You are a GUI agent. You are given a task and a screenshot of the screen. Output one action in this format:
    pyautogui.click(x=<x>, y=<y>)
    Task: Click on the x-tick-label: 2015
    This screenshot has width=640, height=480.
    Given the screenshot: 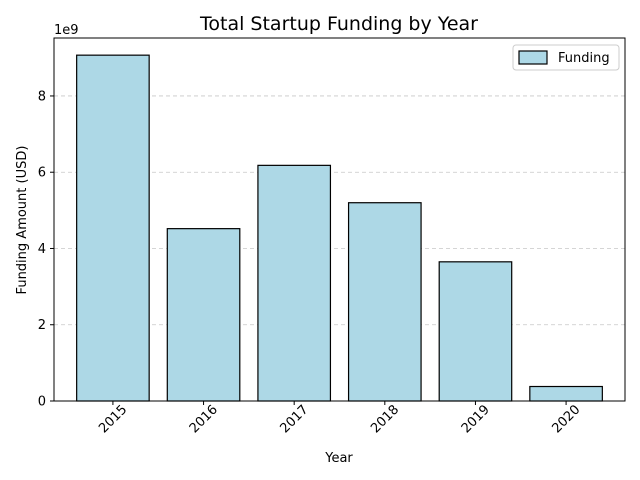 What is the action you would take?
    pyautogui.click(x=113, y=419)
    